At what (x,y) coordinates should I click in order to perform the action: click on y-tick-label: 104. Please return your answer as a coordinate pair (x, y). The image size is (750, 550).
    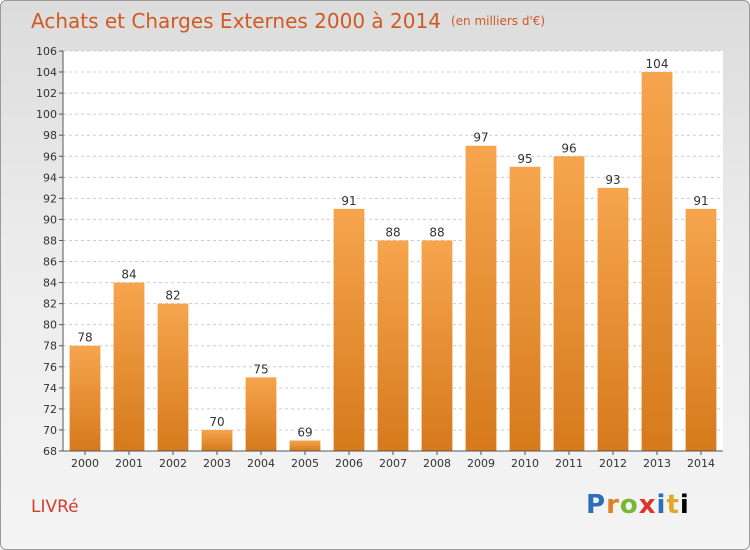
    Looking at the image, I should click on (46, 72).